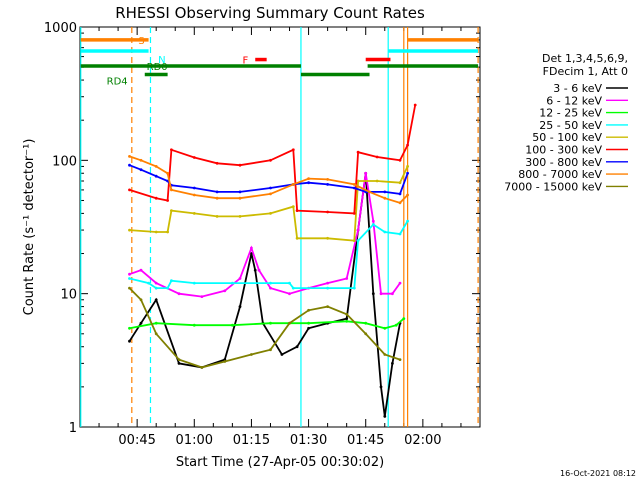  I want to click on legend-label: 300 - 800 keV, so click(563, 162).